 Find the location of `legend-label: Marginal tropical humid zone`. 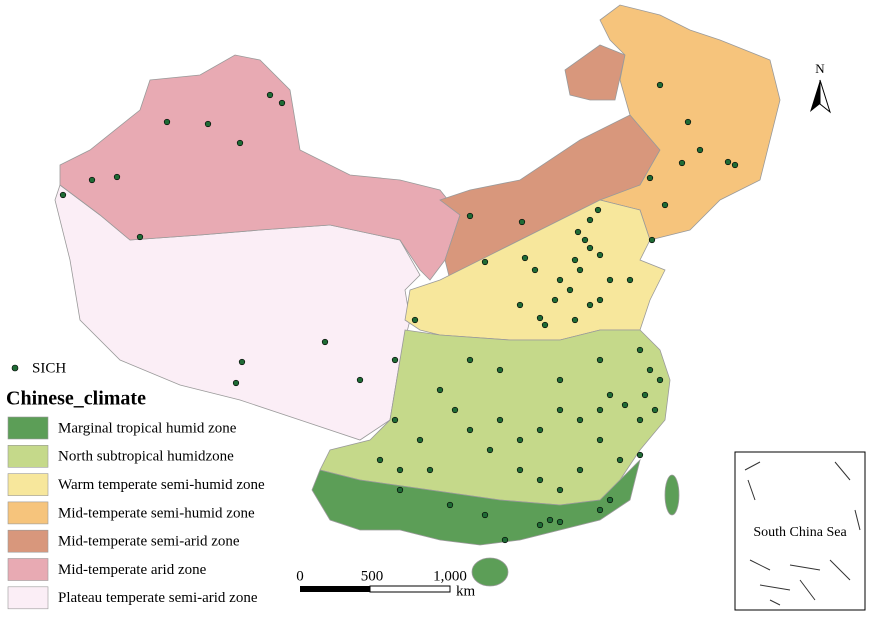

legend-label: Marginal tropical humid zone is located at coordinates (147, 428).